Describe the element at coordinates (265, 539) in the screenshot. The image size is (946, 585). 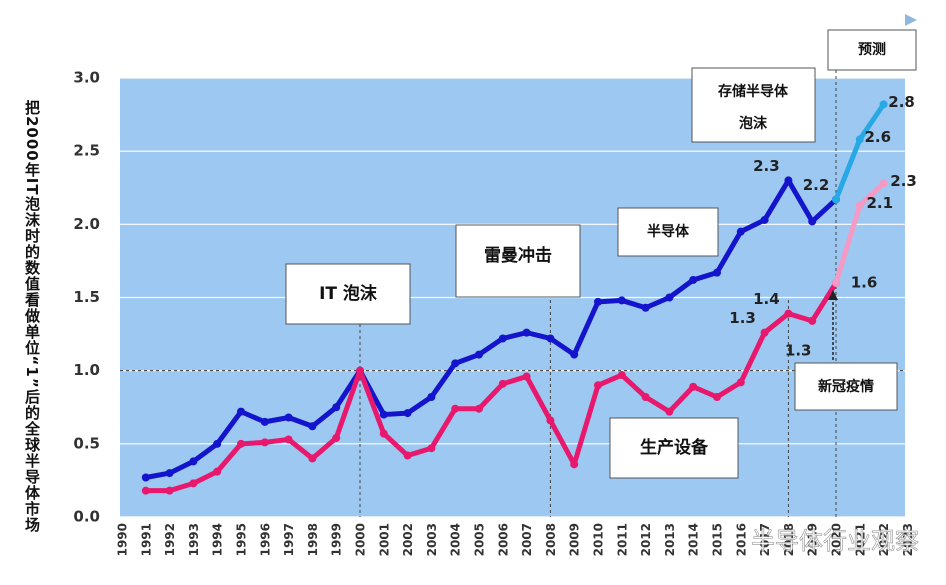
I see `x-tick-label: 1996` at that location.